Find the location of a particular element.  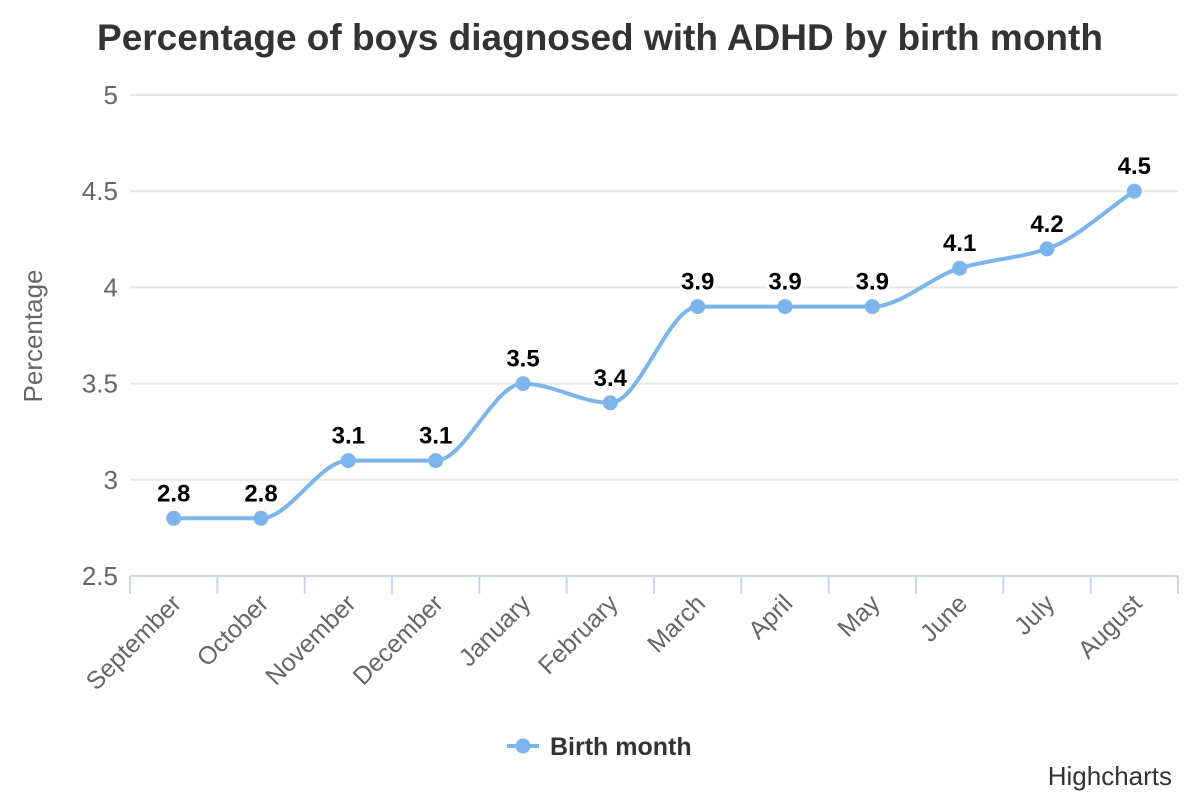

legend-item-birth-month: Birth month is located at coordinates (621, 747).